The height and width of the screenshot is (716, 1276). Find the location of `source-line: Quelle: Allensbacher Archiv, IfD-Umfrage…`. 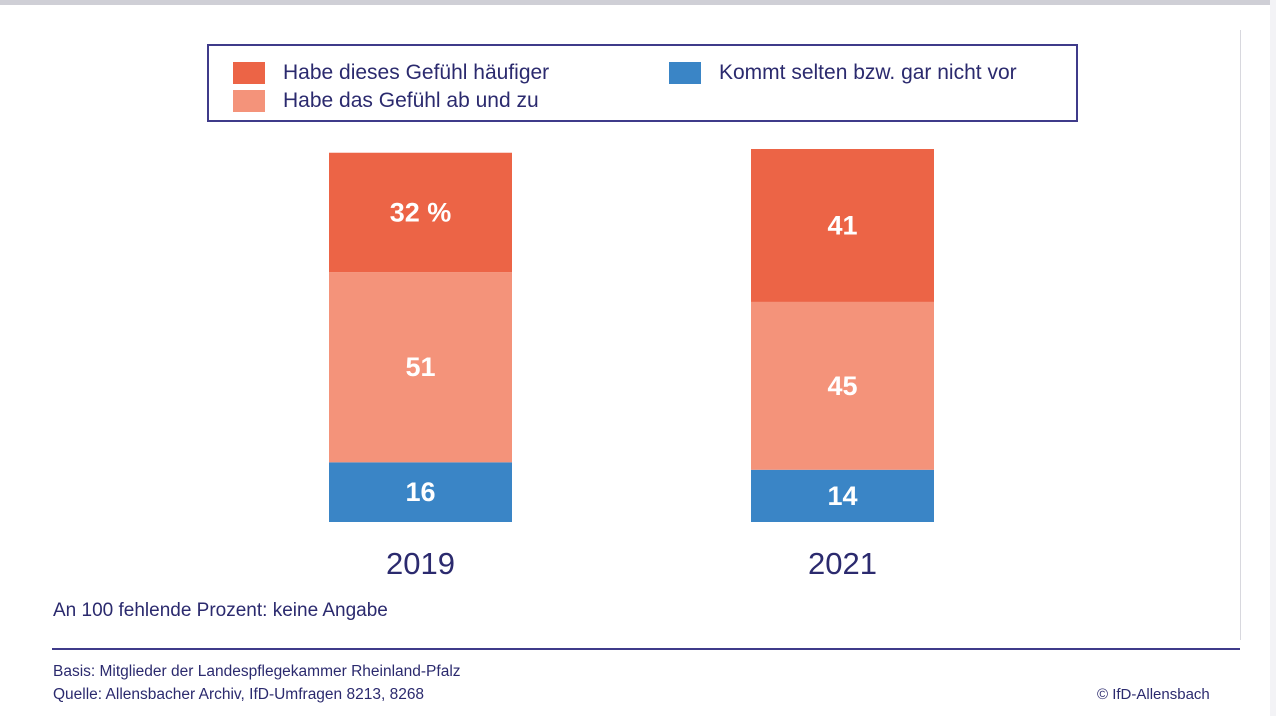

source-line: Quelle: Allensbacher Archiv, IfD-Umfrage… is located at coordinates (239, 694).